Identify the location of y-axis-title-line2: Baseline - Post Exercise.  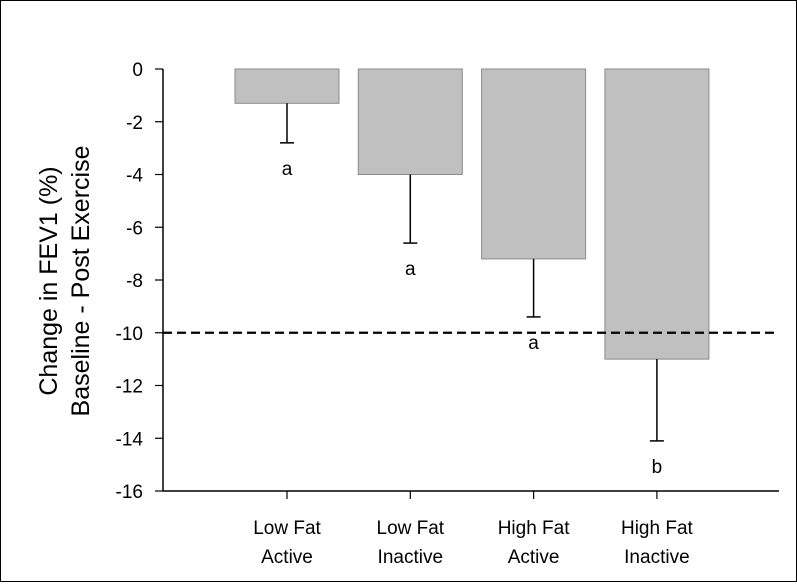
(81, 281).